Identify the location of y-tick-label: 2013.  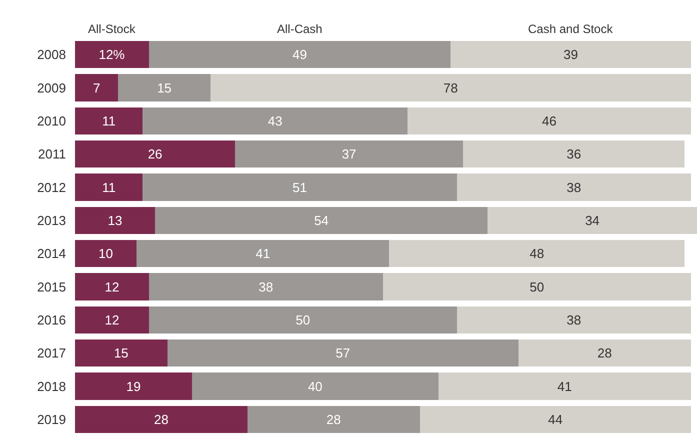
(51, 220).